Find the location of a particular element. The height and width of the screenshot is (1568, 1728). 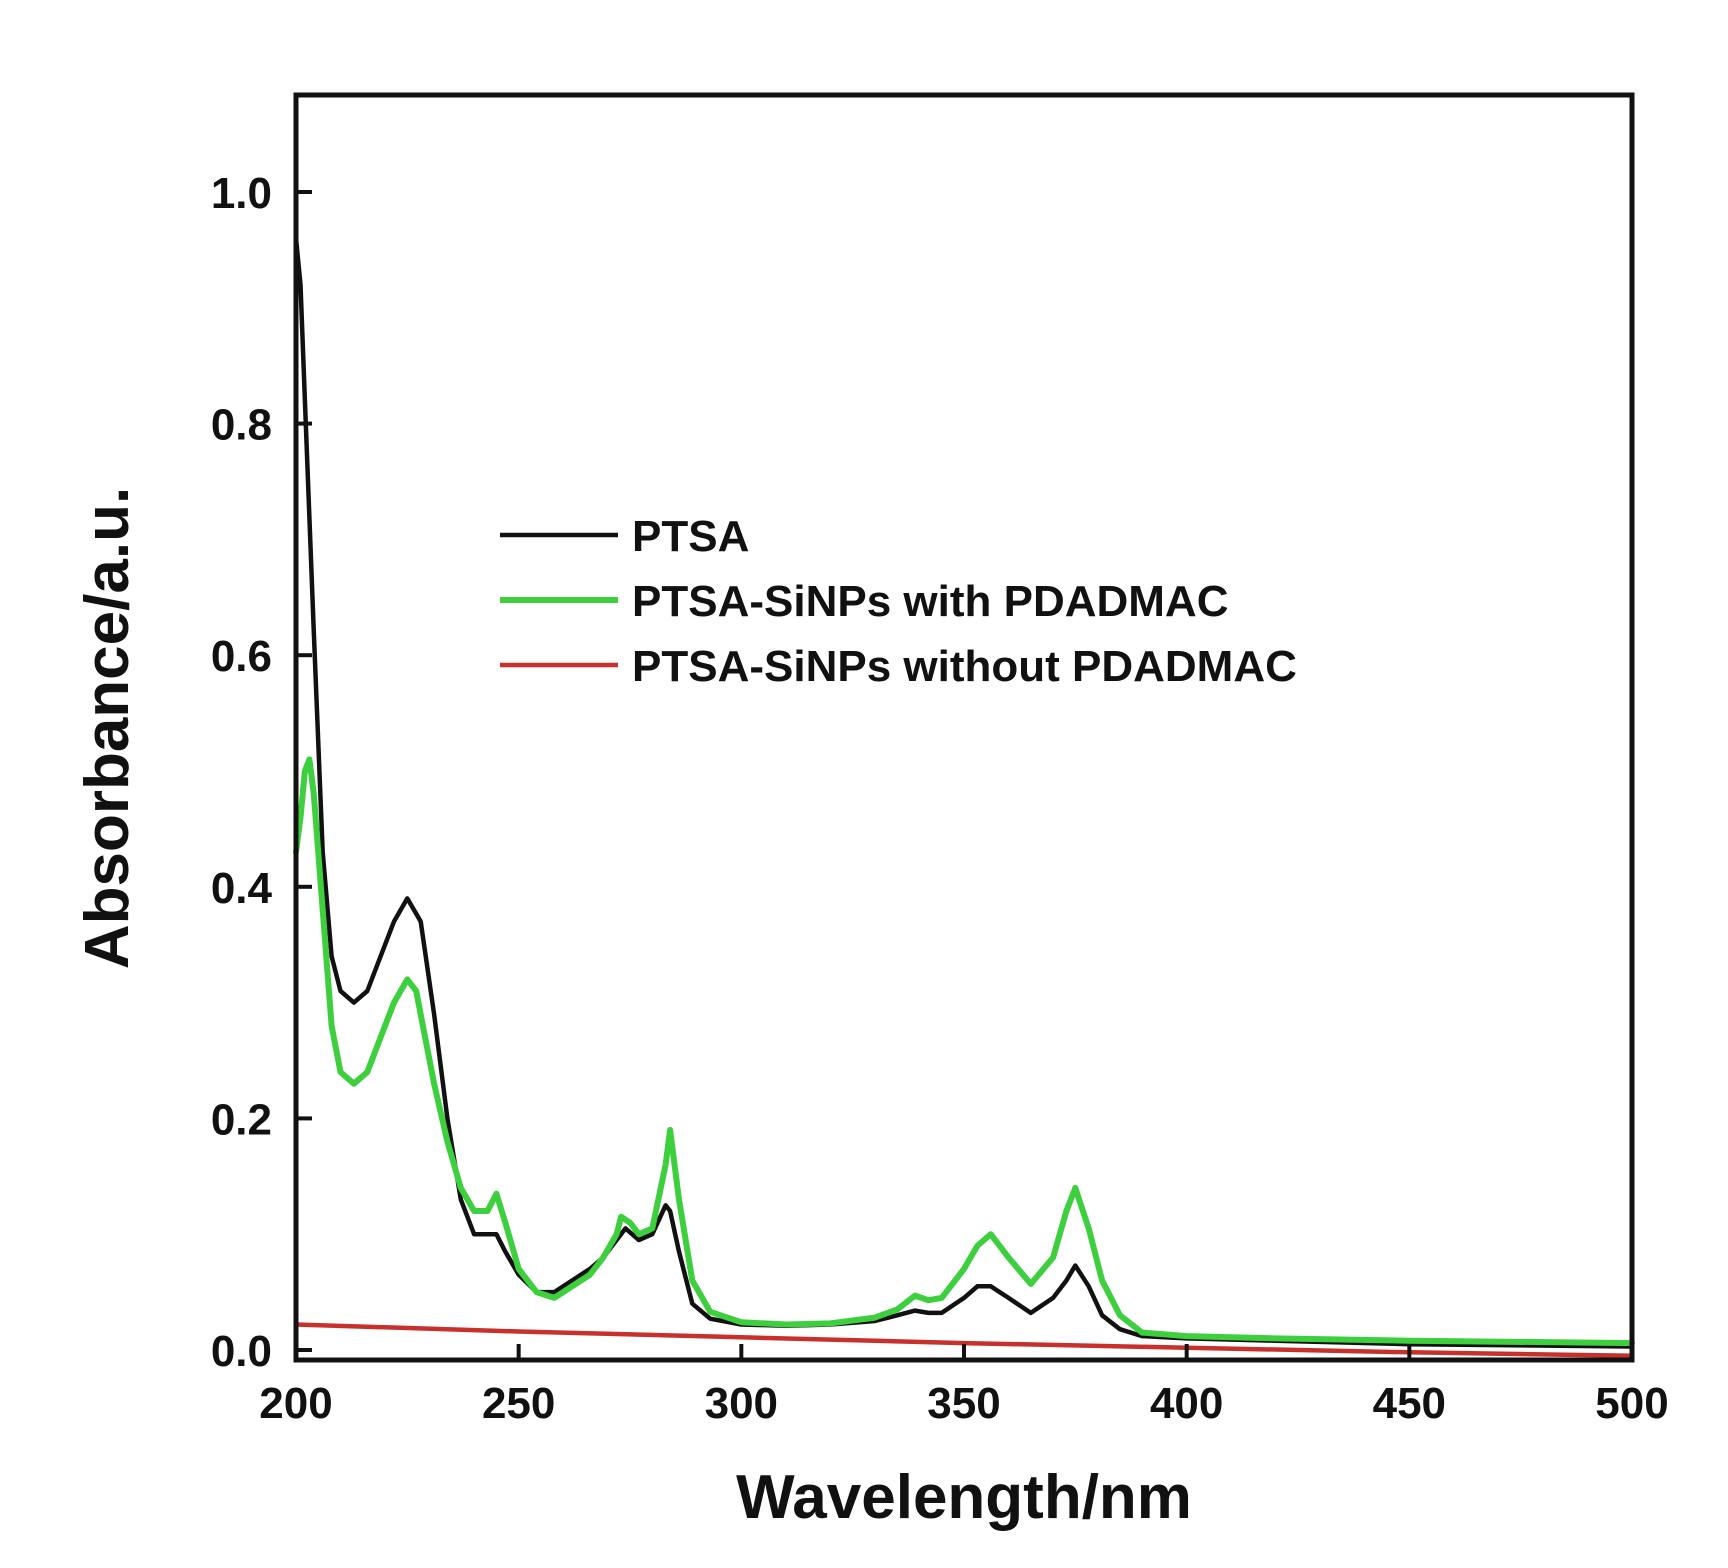

y-ticks: 0.0 0.2 0.4 0.6 0.8 1.0 is located at coordinates (261, 772).